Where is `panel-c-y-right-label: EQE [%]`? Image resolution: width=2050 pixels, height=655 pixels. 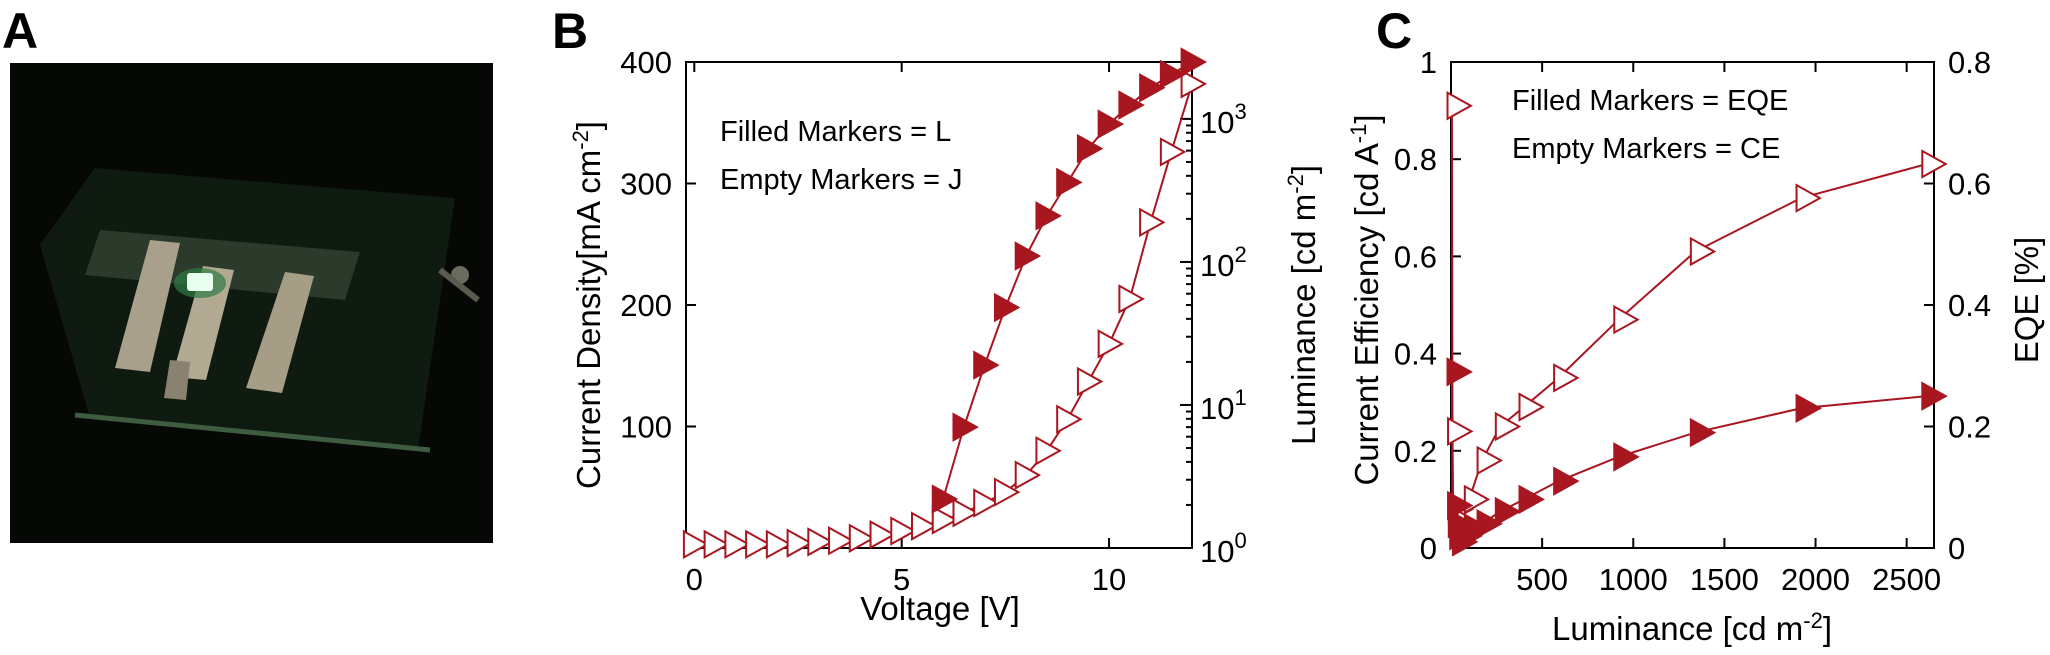 panel-c-y-right-label: EQE [%] is located at coordinates (2026, 300).